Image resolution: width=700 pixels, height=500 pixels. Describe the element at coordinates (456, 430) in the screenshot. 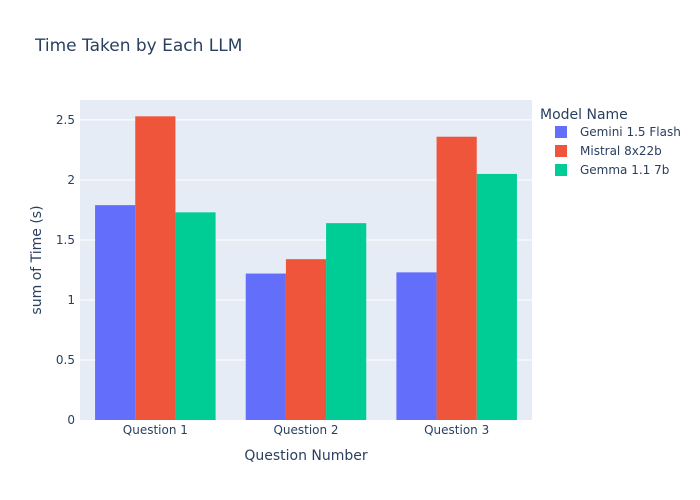

I see `x-tick-label: Question 3` at that location.